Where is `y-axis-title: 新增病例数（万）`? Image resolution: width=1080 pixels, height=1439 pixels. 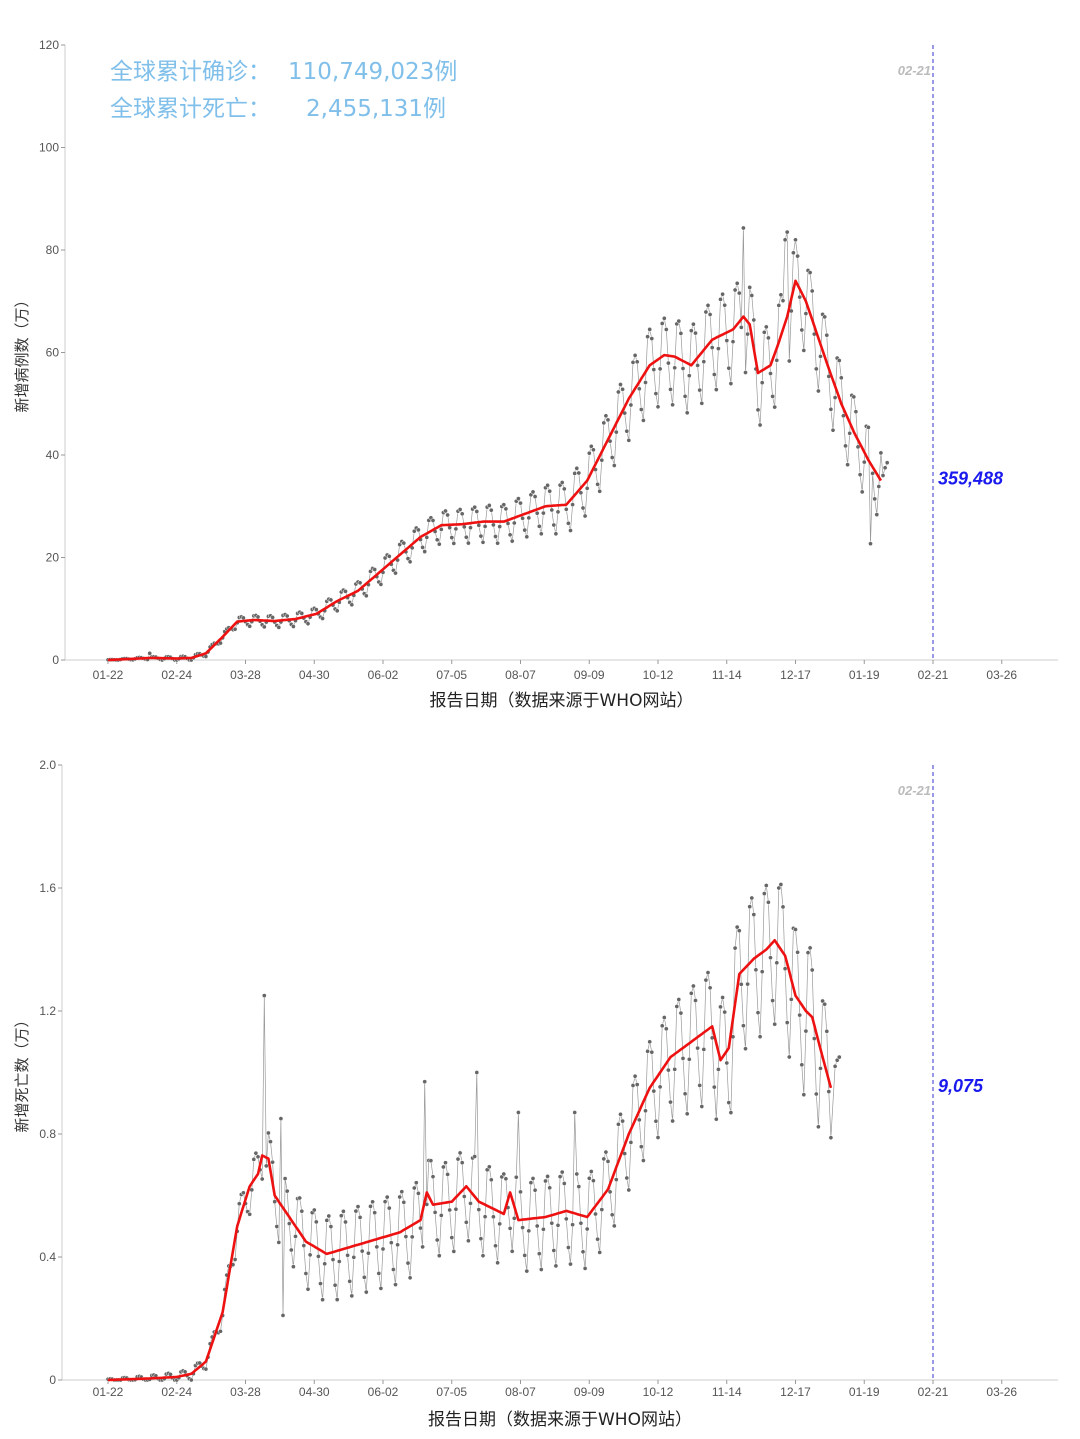 y-axis-title: 新增病例数（万） is located at coordinates (22, 352).